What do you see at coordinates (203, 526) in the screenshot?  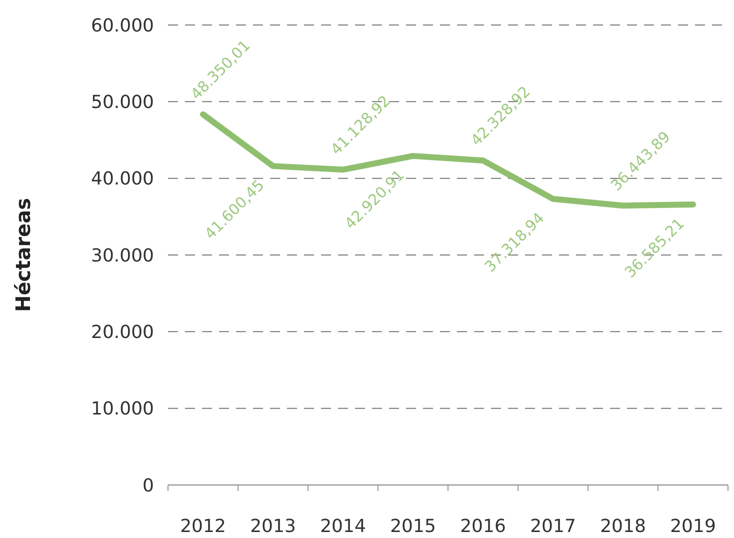 I see `x-tick-label: 2012` at bounding box center [203, 526].